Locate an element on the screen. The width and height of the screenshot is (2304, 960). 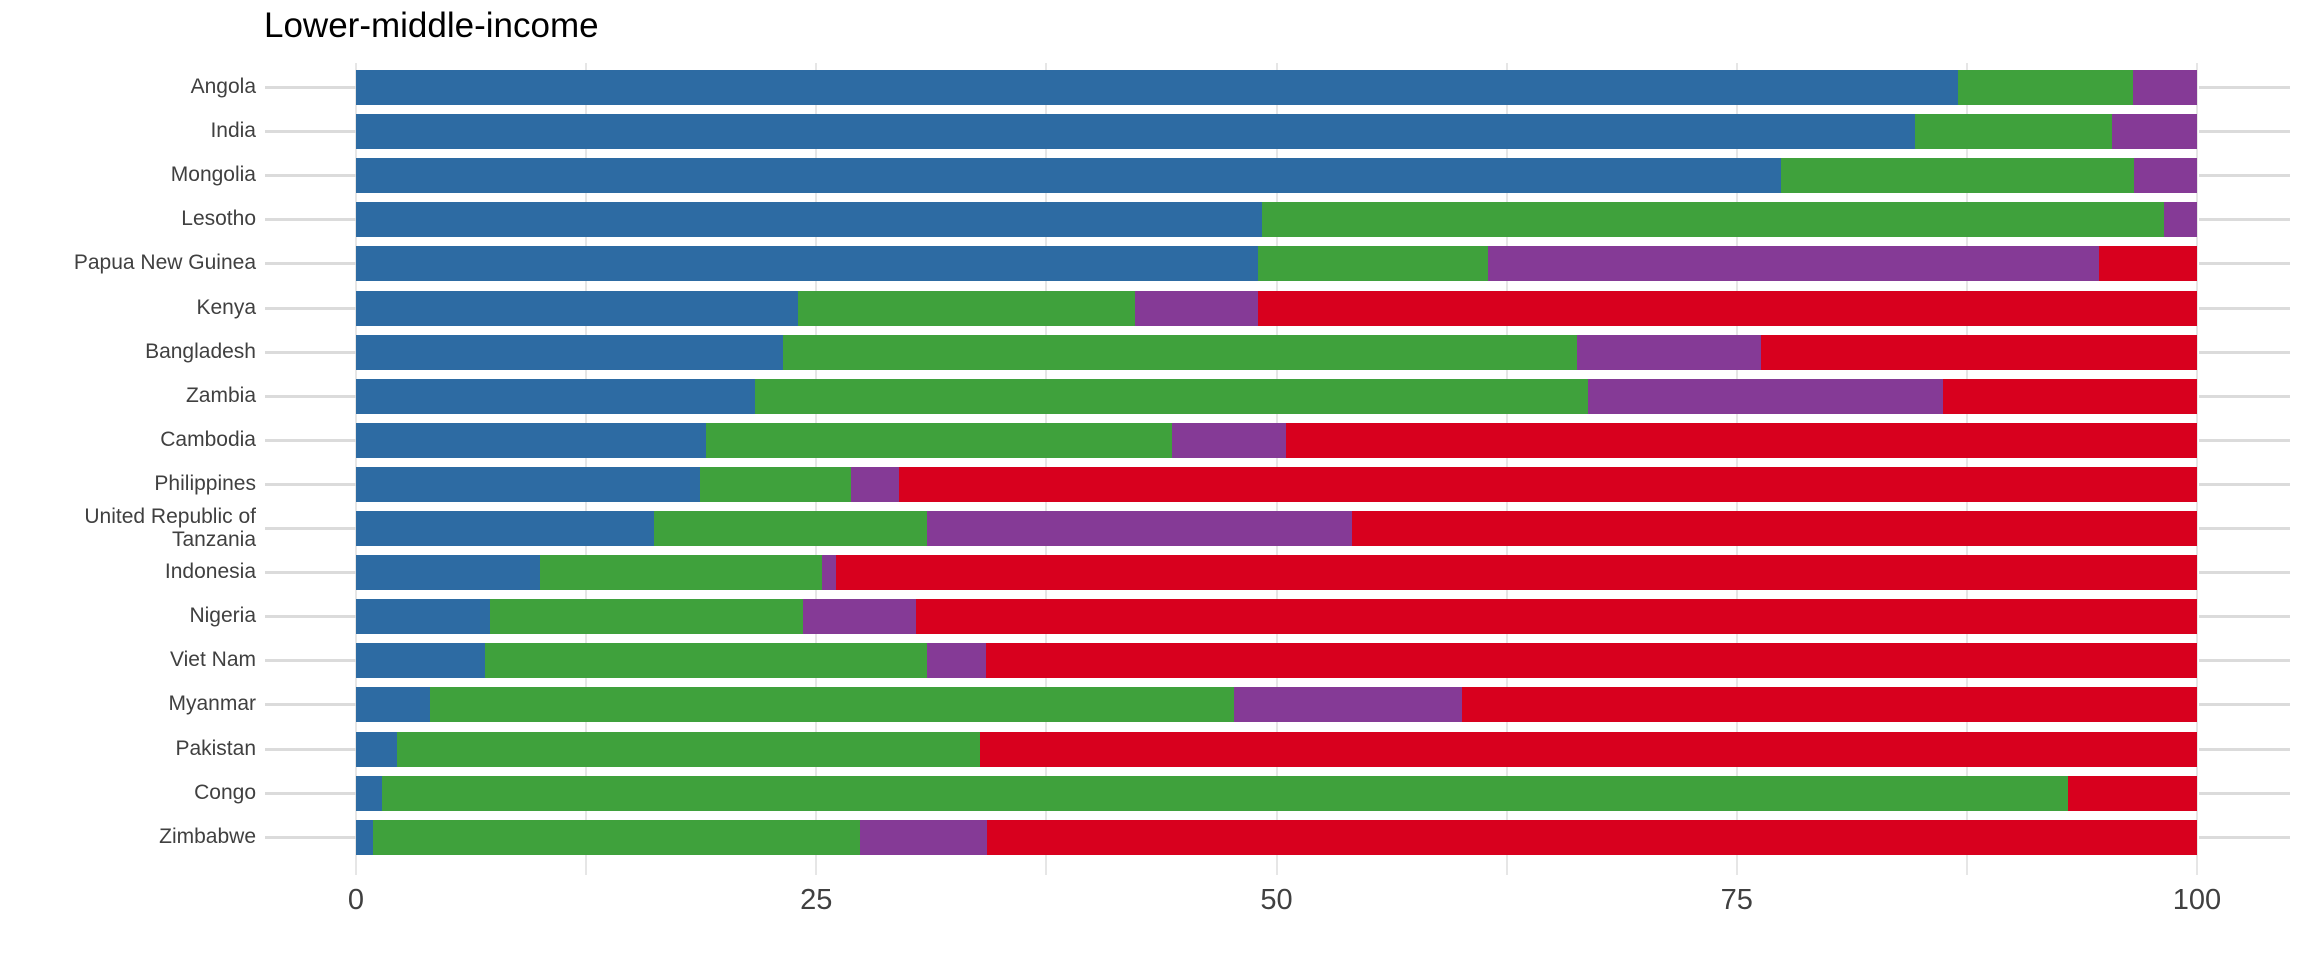
bar-row-kenya is located at coordinates (1276, 308).